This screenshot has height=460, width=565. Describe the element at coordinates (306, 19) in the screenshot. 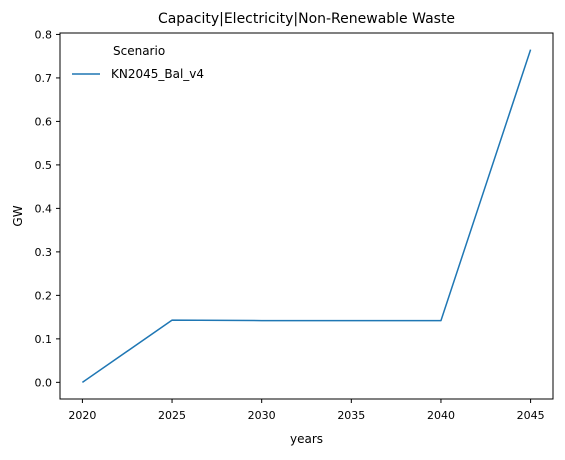

I see `chart-title: Capacity|Electricity|Non-Renewable Waste` at that location.